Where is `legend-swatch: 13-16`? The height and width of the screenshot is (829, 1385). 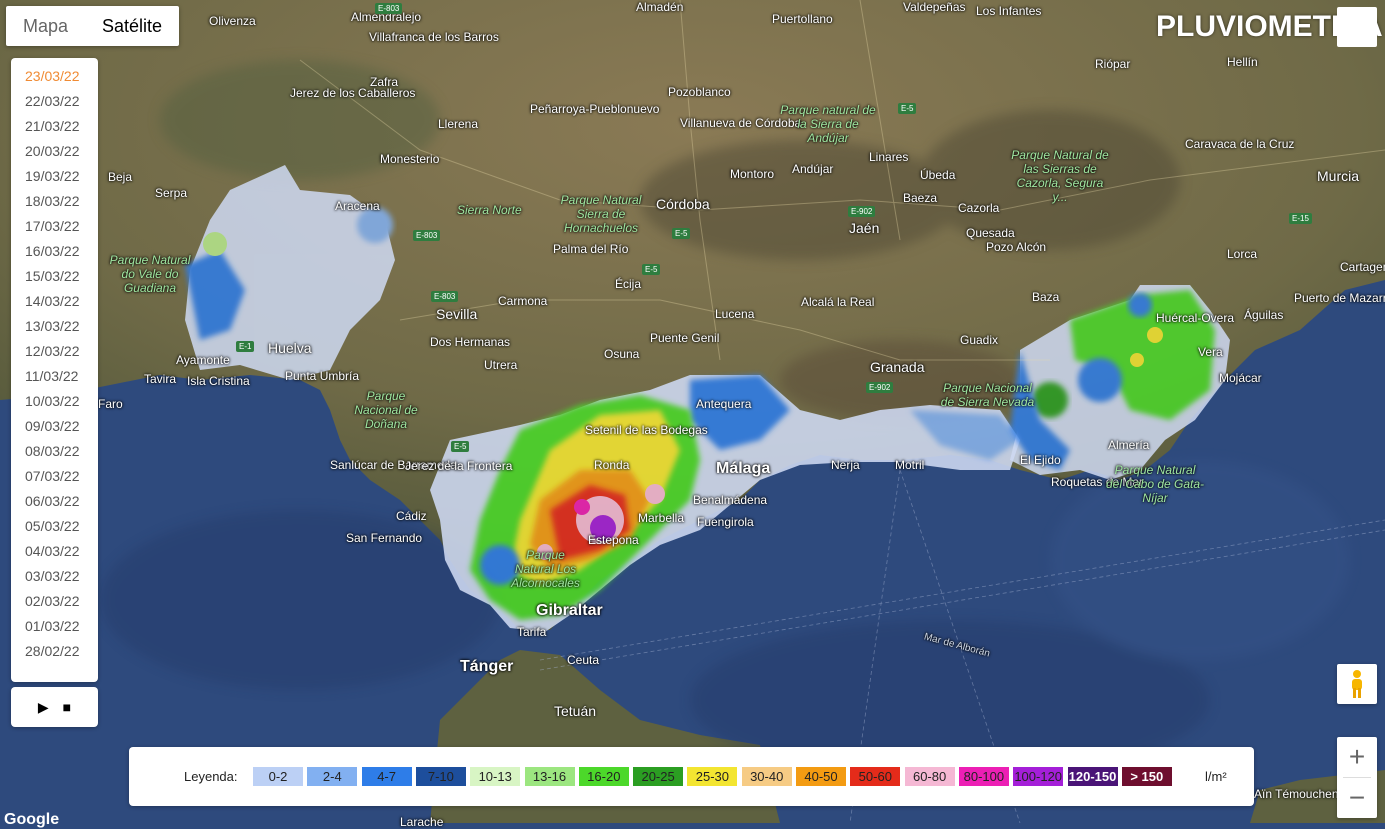 legend-swatch: 13-16 is located at coordinates (549, 776).